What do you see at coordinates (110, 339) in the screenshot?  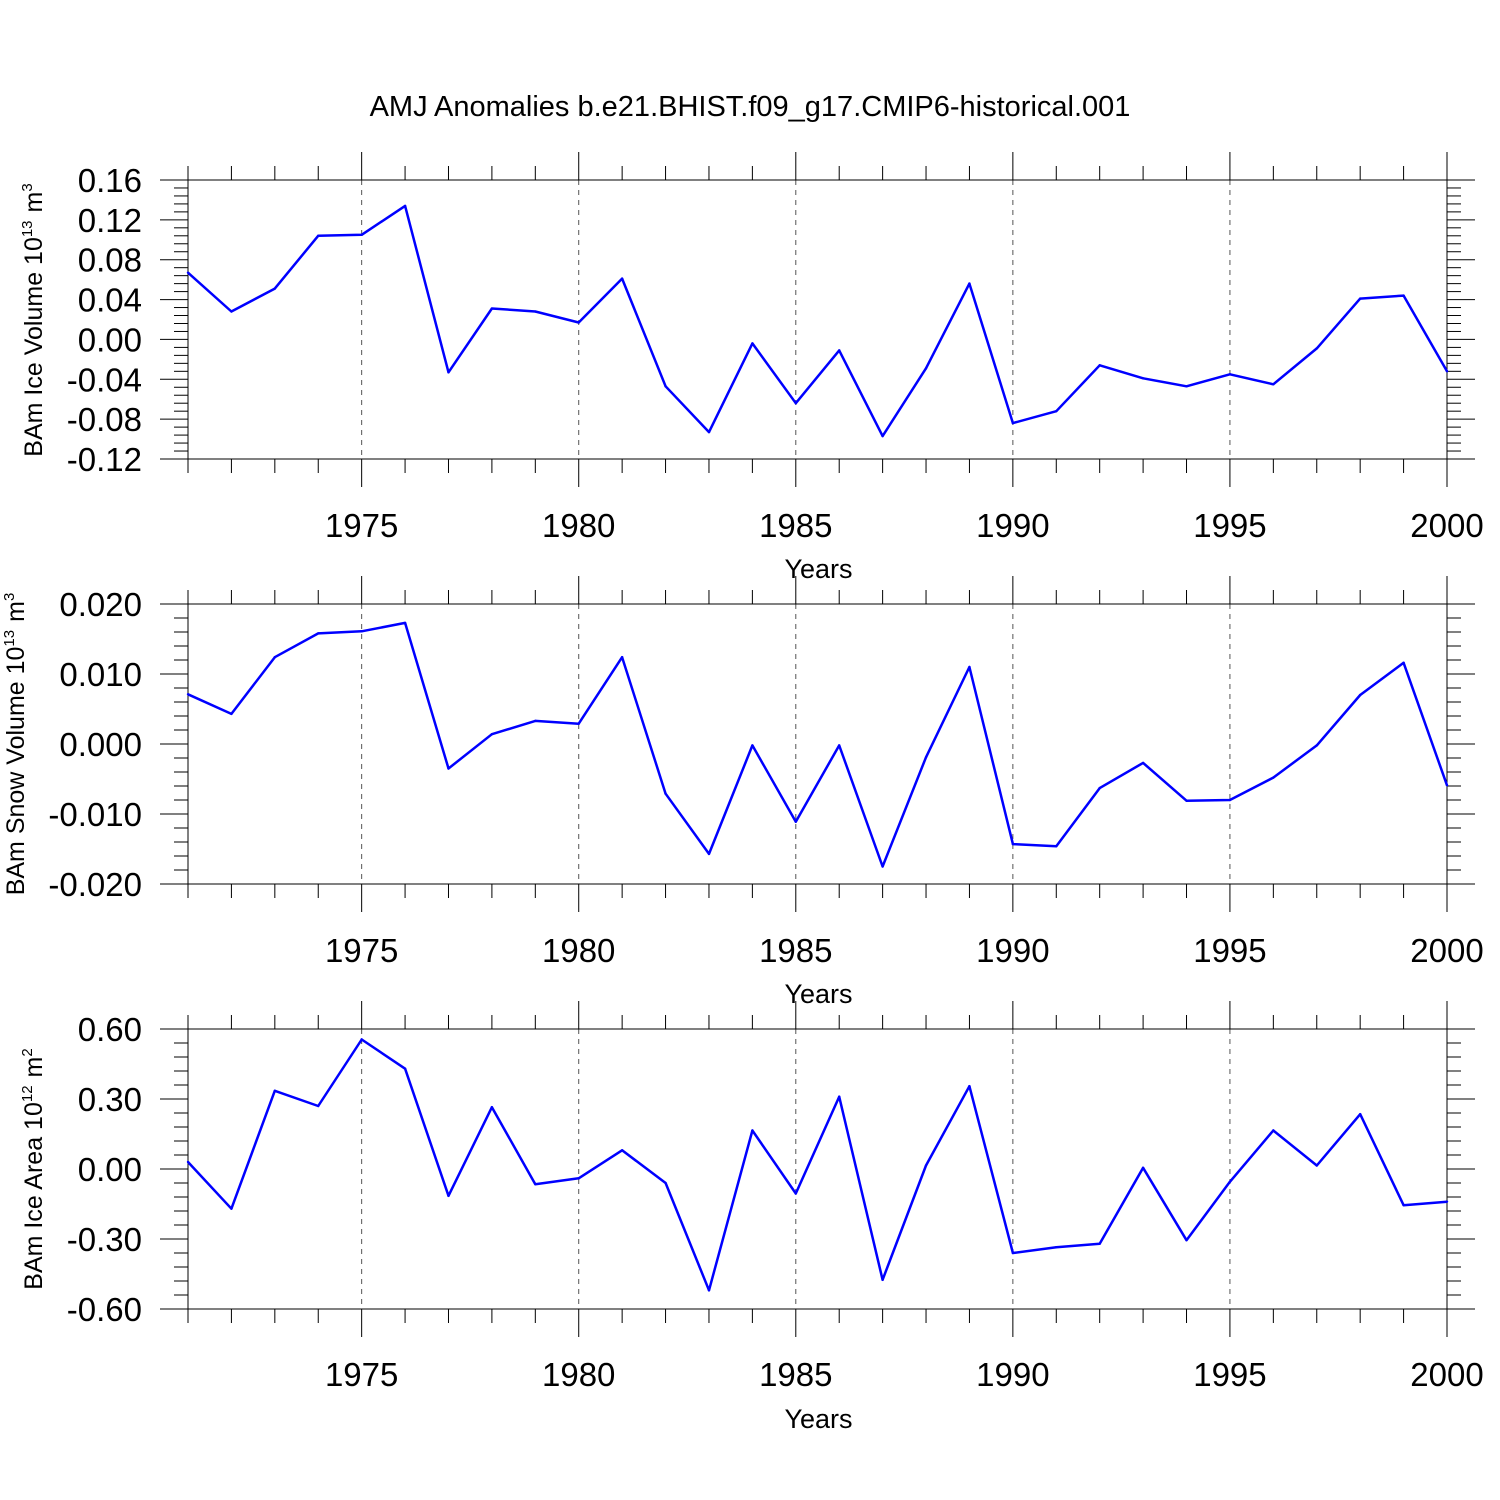 I see `y-tick-label: 0.00` at bounding box center [110, 339].